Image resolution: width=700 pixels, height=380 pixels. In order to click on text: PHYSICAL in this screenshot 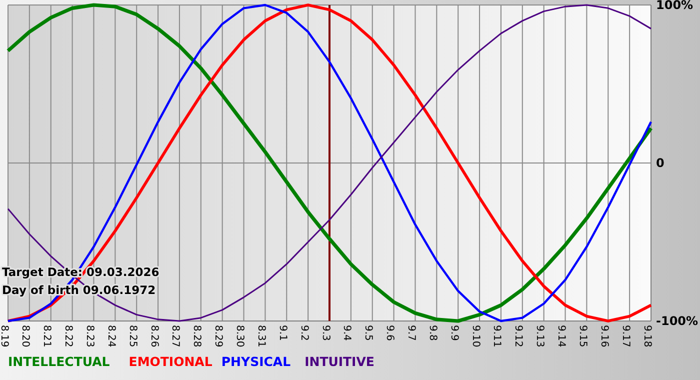, I will do `click(256, 361)`.